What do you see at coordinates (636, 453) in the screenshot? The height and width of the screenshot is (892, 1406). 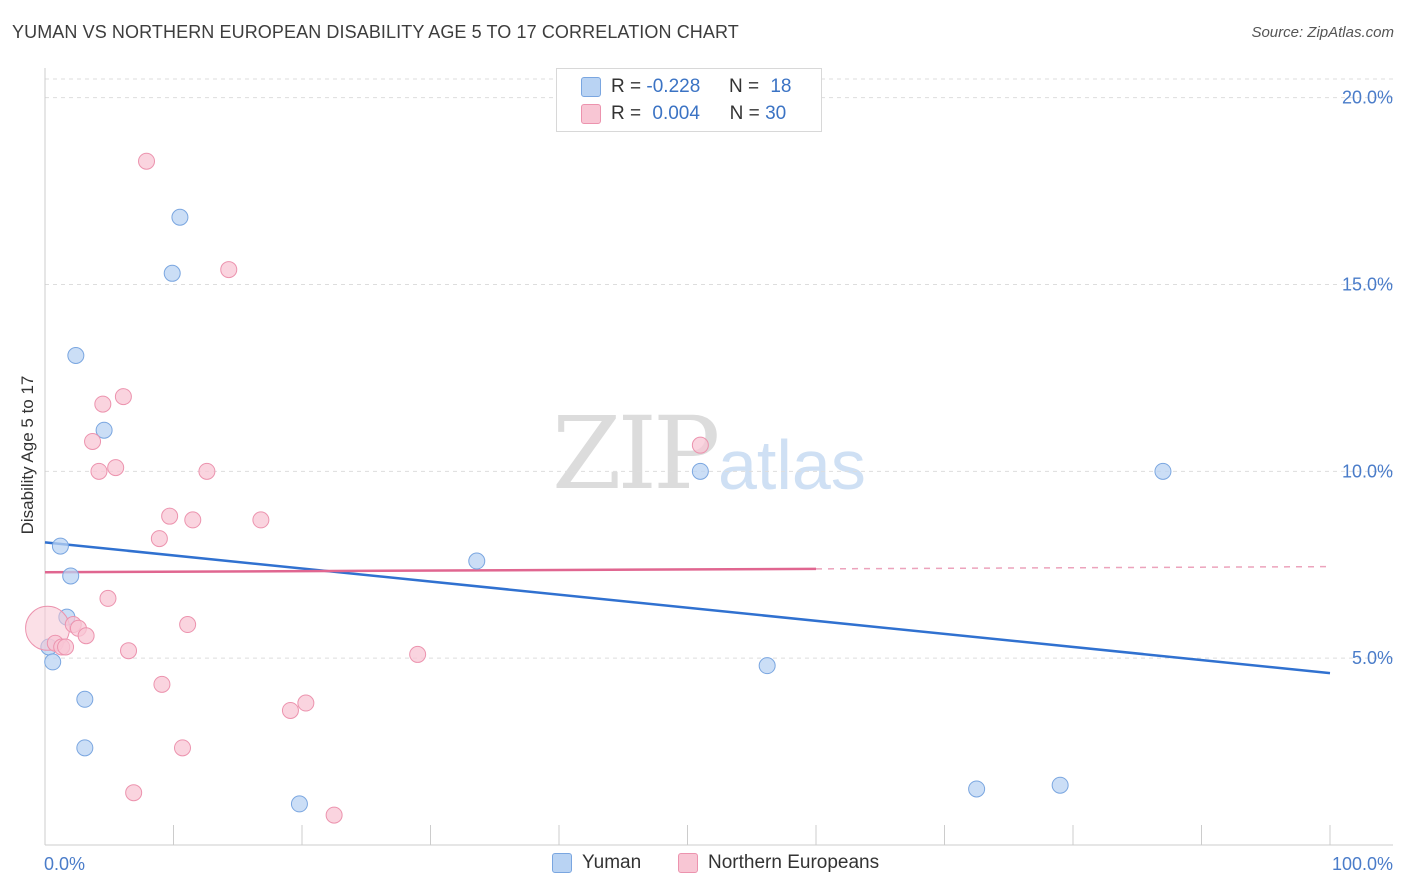 I see `watermark-zip: ZIP` at bounding box center [636, 453].